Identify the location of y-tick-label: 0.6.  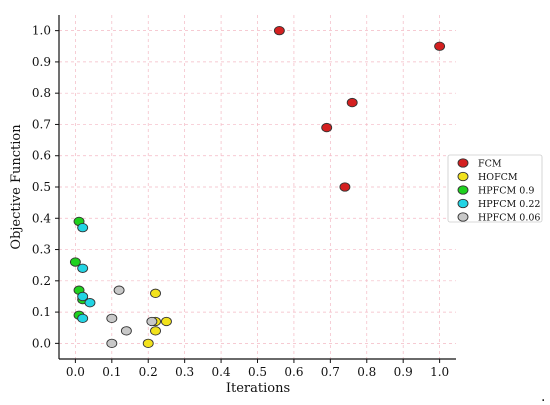
(41, 156).